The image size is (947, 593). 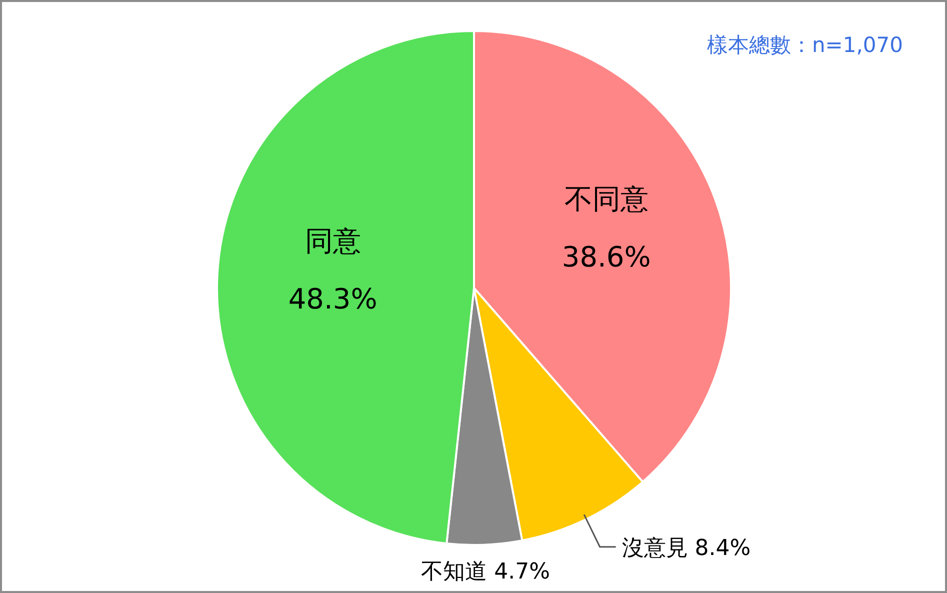 What do you see at coordinates (686, 548) in the screenshot?
I see `slice-label: 沒意見 8.4%` at bounding box center [686, 548].